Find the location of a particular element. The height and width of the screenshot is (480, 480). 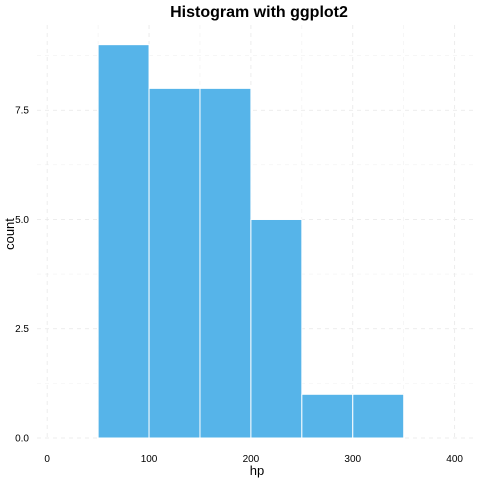

x-axis-ticks: 0 100 200 300 400 is located at coordinates (253, 459).